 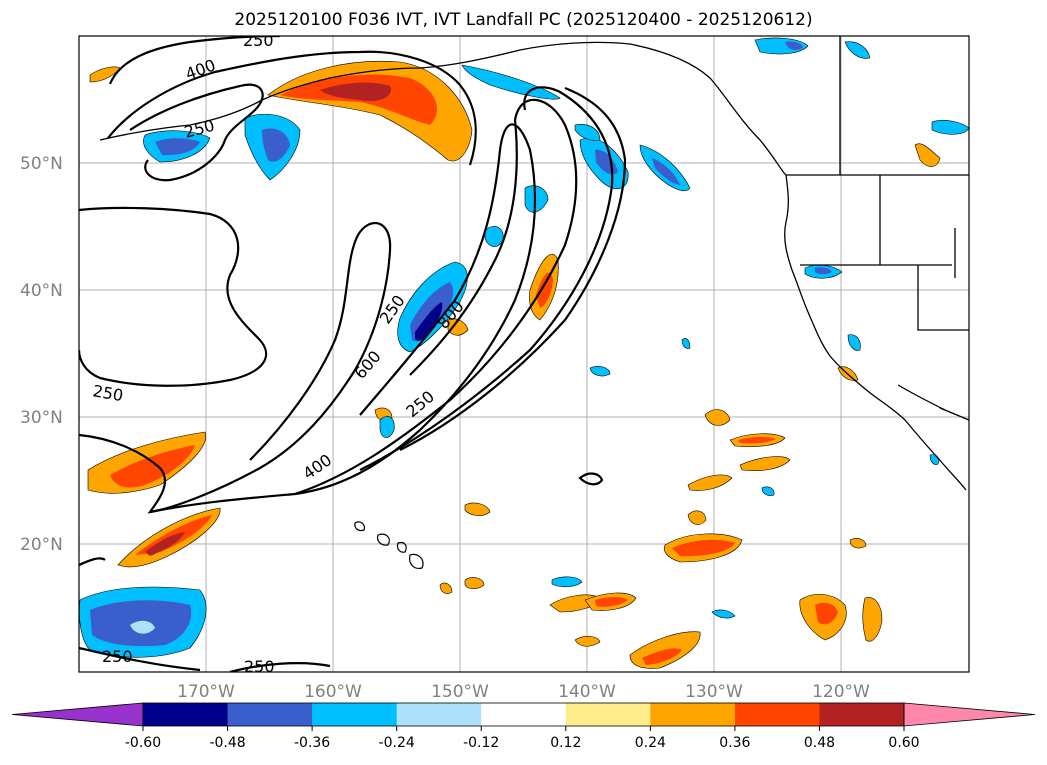 I want to click on colorbar-tick-label: 0.36, so click(x=734, y=743).